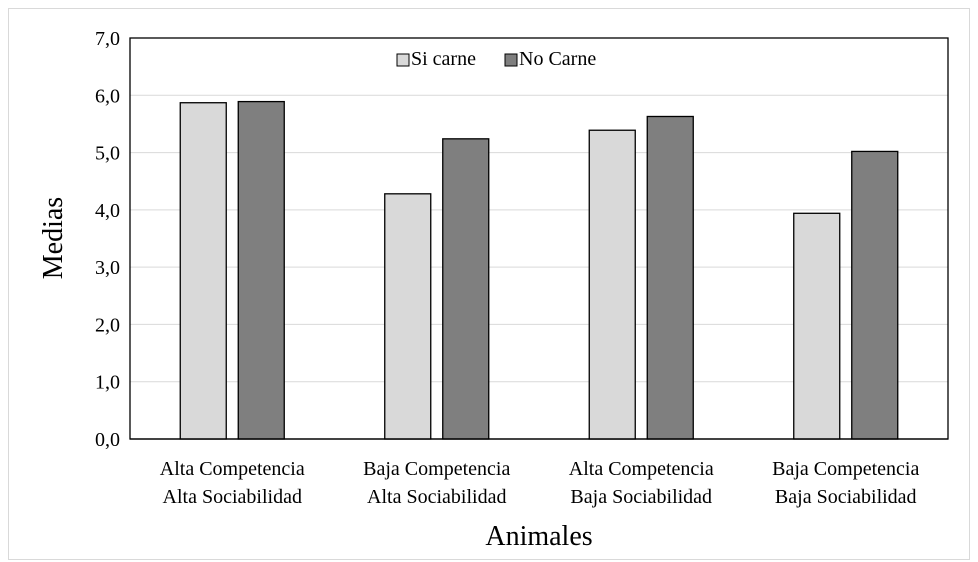 The height and width of the screenshot is (562, 978). Describe the element at coordinates (107, 239) in the screenshot. I see `y-tick-labels: 0,0 1,0 2,0 3,0 4,0 5,0 6,0 7,0` at that location.